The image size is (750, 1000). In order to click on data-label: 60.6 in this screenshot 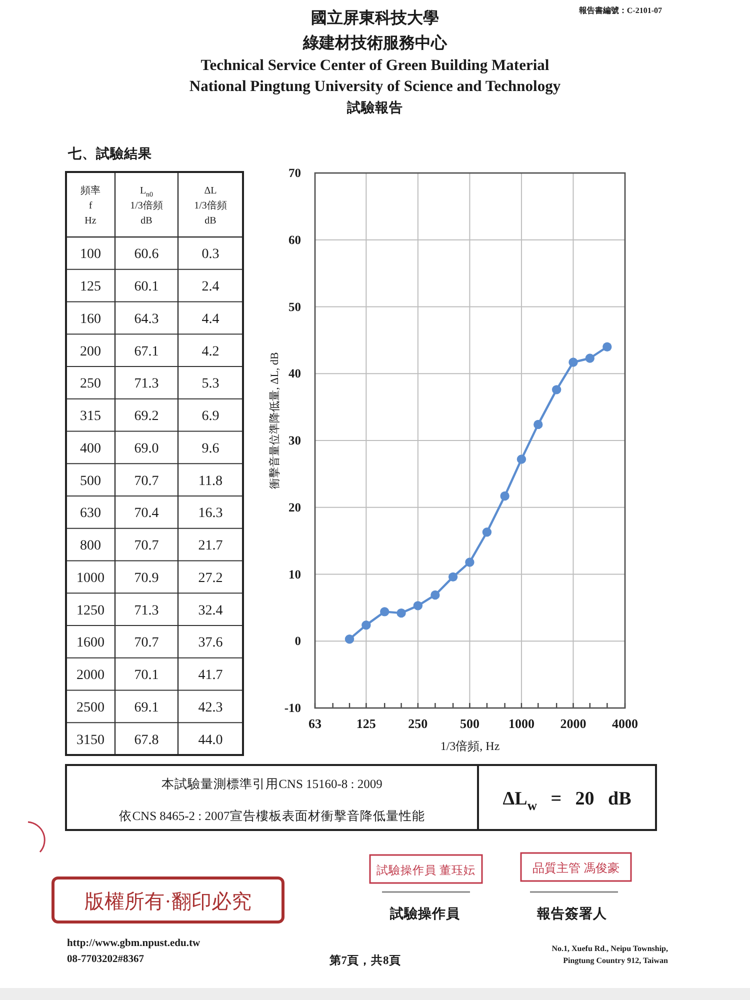, I will do `click(146, 254)`.